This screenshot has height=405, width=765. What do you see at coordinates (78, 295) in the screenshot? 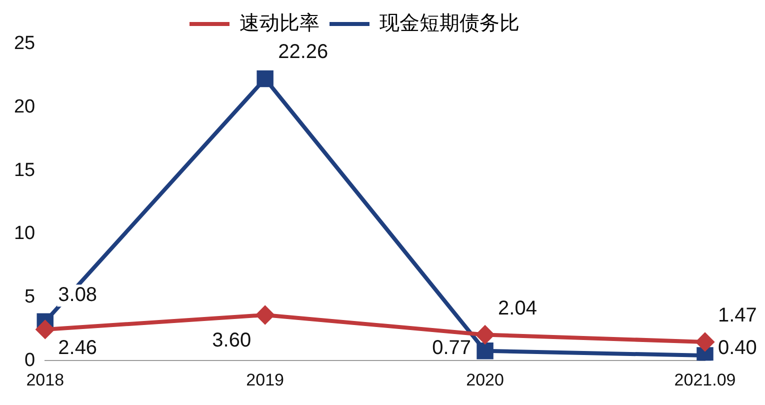
I see `data-label: 3.08` at bounding box center [78, 295].